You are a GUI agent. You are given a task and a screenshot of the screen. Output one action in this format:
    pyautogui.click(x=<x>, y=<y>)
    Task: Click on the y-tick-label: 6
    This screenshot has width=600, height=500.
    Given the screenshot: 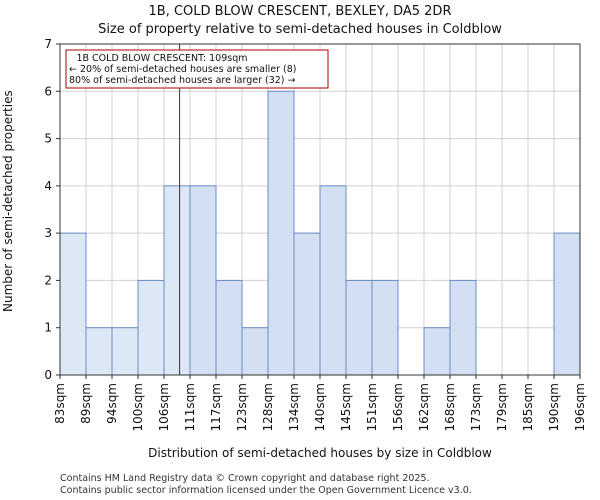 What is the action you would take?
    pyautogui.click(x=48, y=91)
    